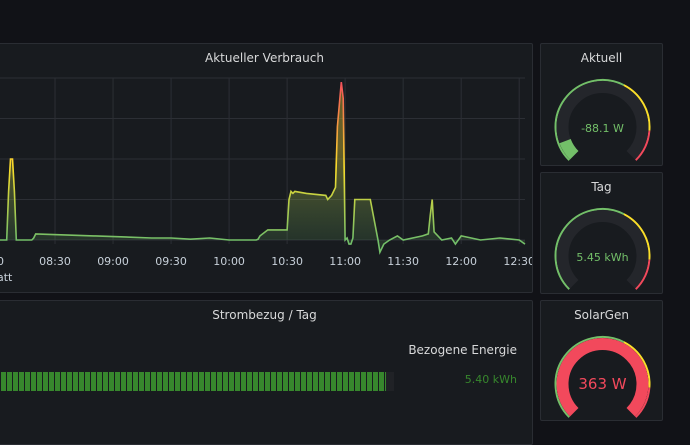 This screenshot has width=690, height=445. I want to click on x-tick-label: 0, so click(2, 261).